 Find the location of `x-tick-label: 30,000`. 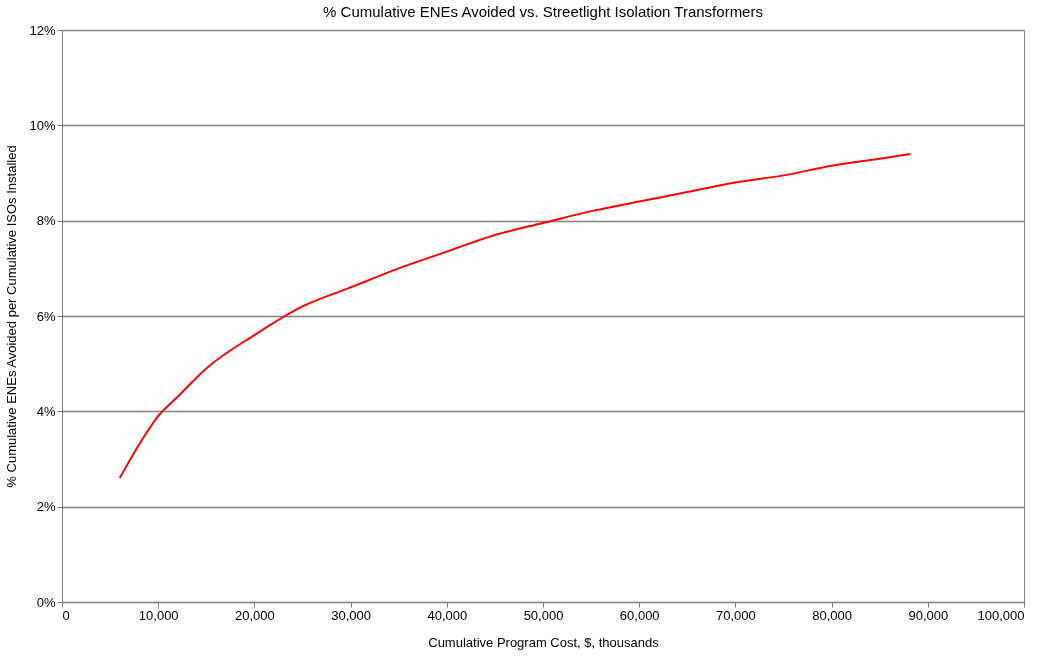

x-tick-label: 30,000 is located at coordinates (351, 615).